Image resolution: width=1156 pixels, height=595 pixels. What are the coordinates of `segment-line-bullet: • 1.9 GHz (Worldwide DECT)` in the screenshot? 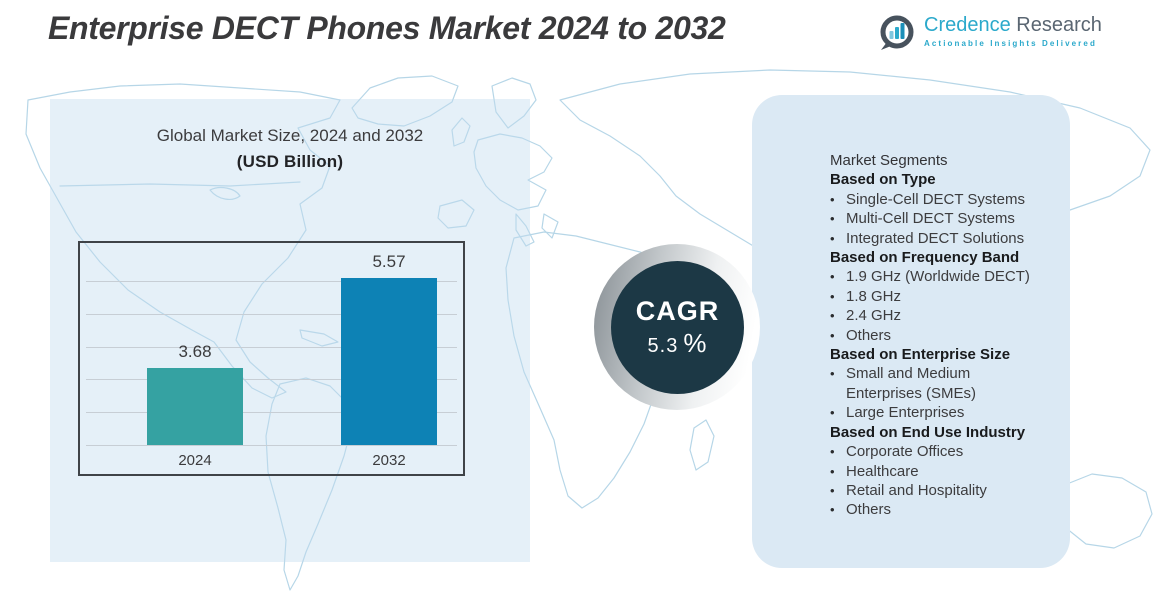 It's located at (946, 276).